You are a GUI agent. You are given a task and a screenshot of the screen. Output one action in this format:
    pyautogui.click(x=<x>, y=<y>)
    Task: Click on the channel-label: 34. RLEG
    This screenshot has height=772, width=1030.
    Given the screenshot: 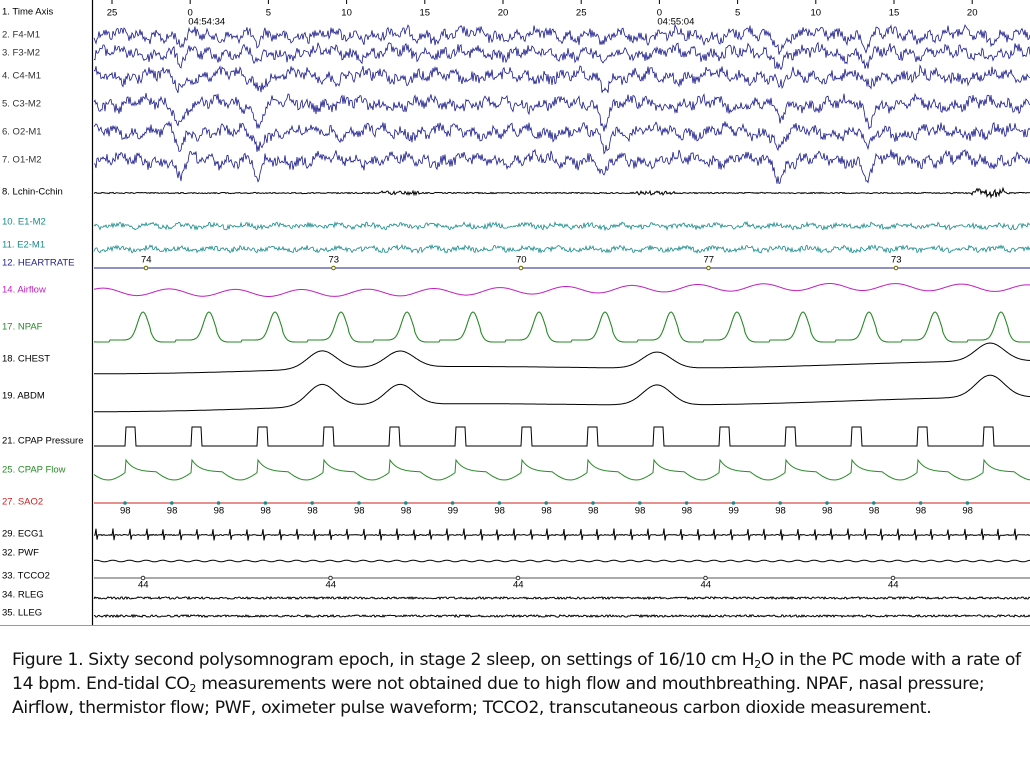 What is the action you would take?
    pyautogui.click(x=23, y=595)
    